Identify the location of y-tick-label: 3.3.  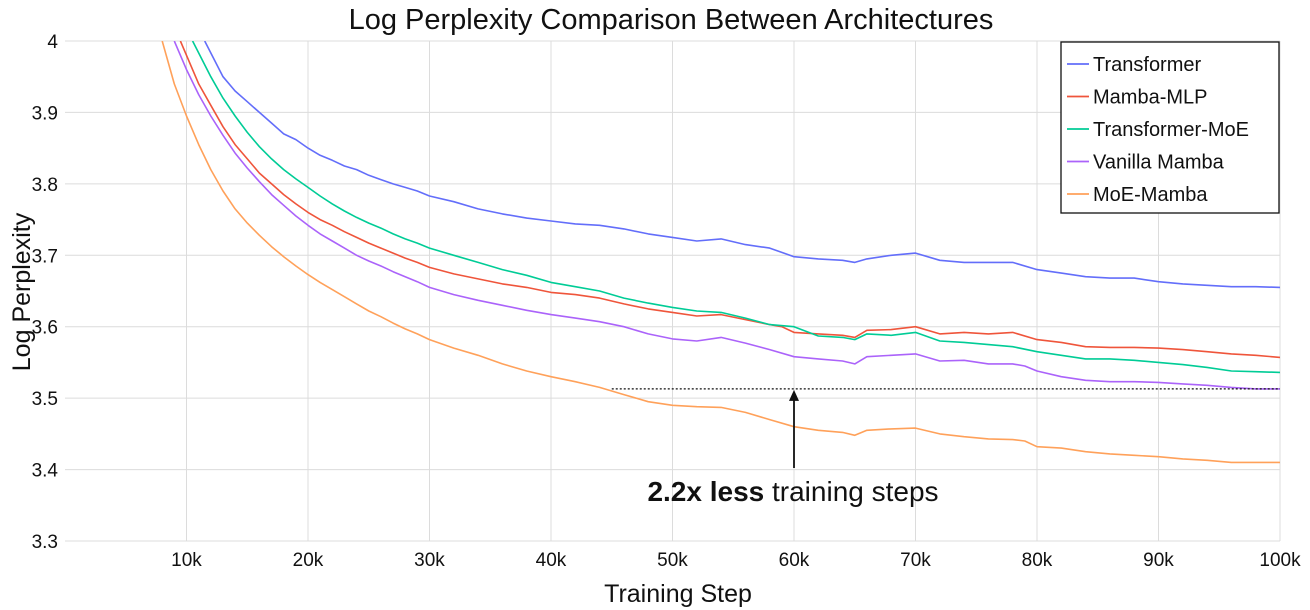
(45, 542).